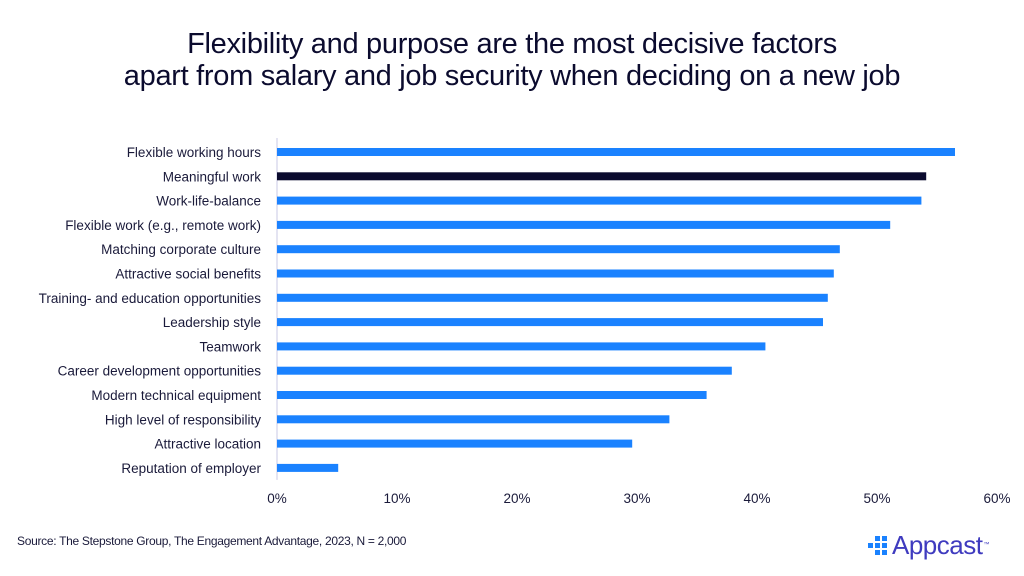  What do you see at coordinates (181, 249) in the screenshot?
I see `category-label: Matching corporate culture` at bounding box center [181, 249].